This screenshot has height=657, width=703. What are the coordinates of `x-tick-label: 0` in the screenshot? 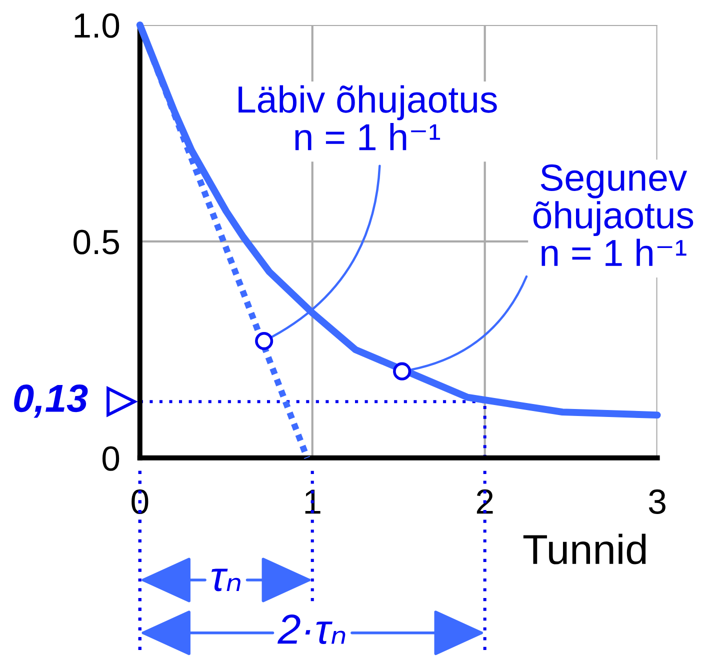 It's located at (140, 501).